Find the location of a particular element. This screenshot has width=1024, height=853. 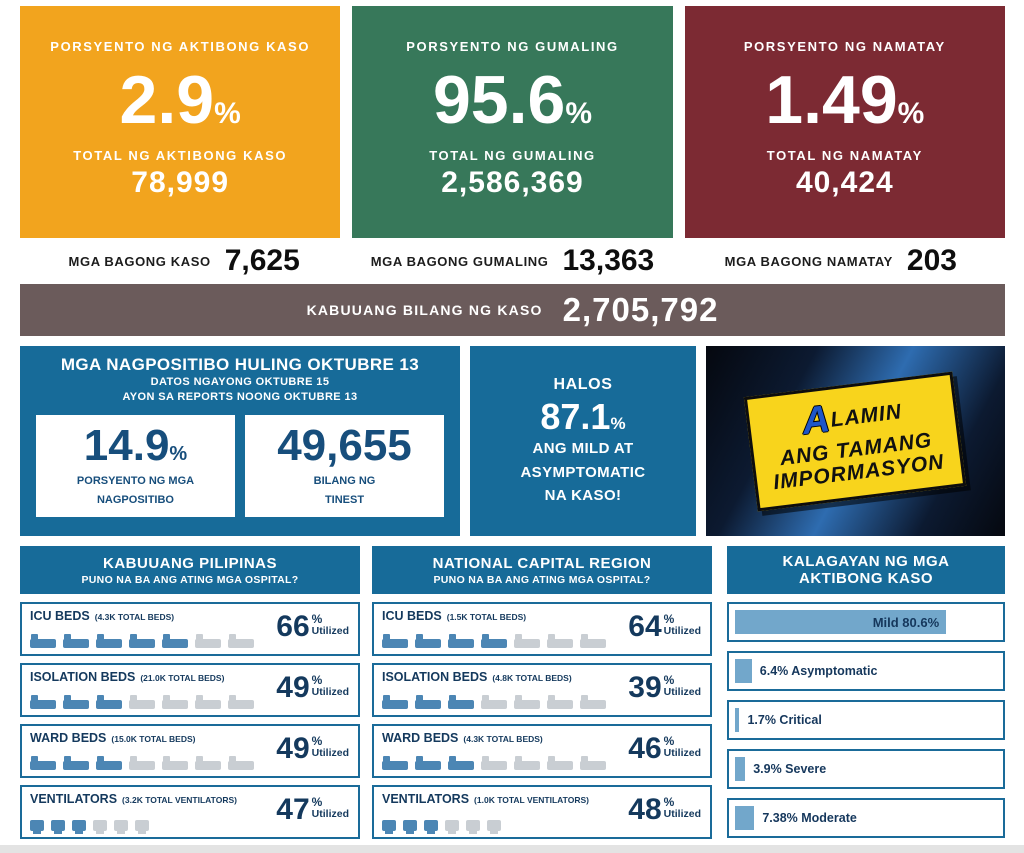

banner-initial-letter: A is located at coordinates (817, 420).